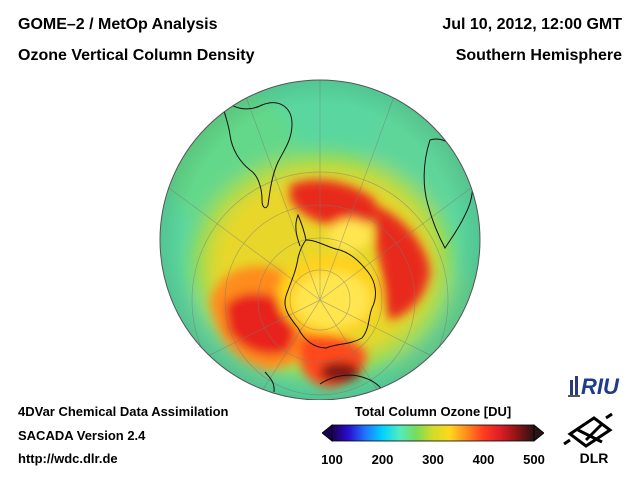 The image size is (640, 480). I want to click on title-region: Southern Hemisphere, so click(538, 55).